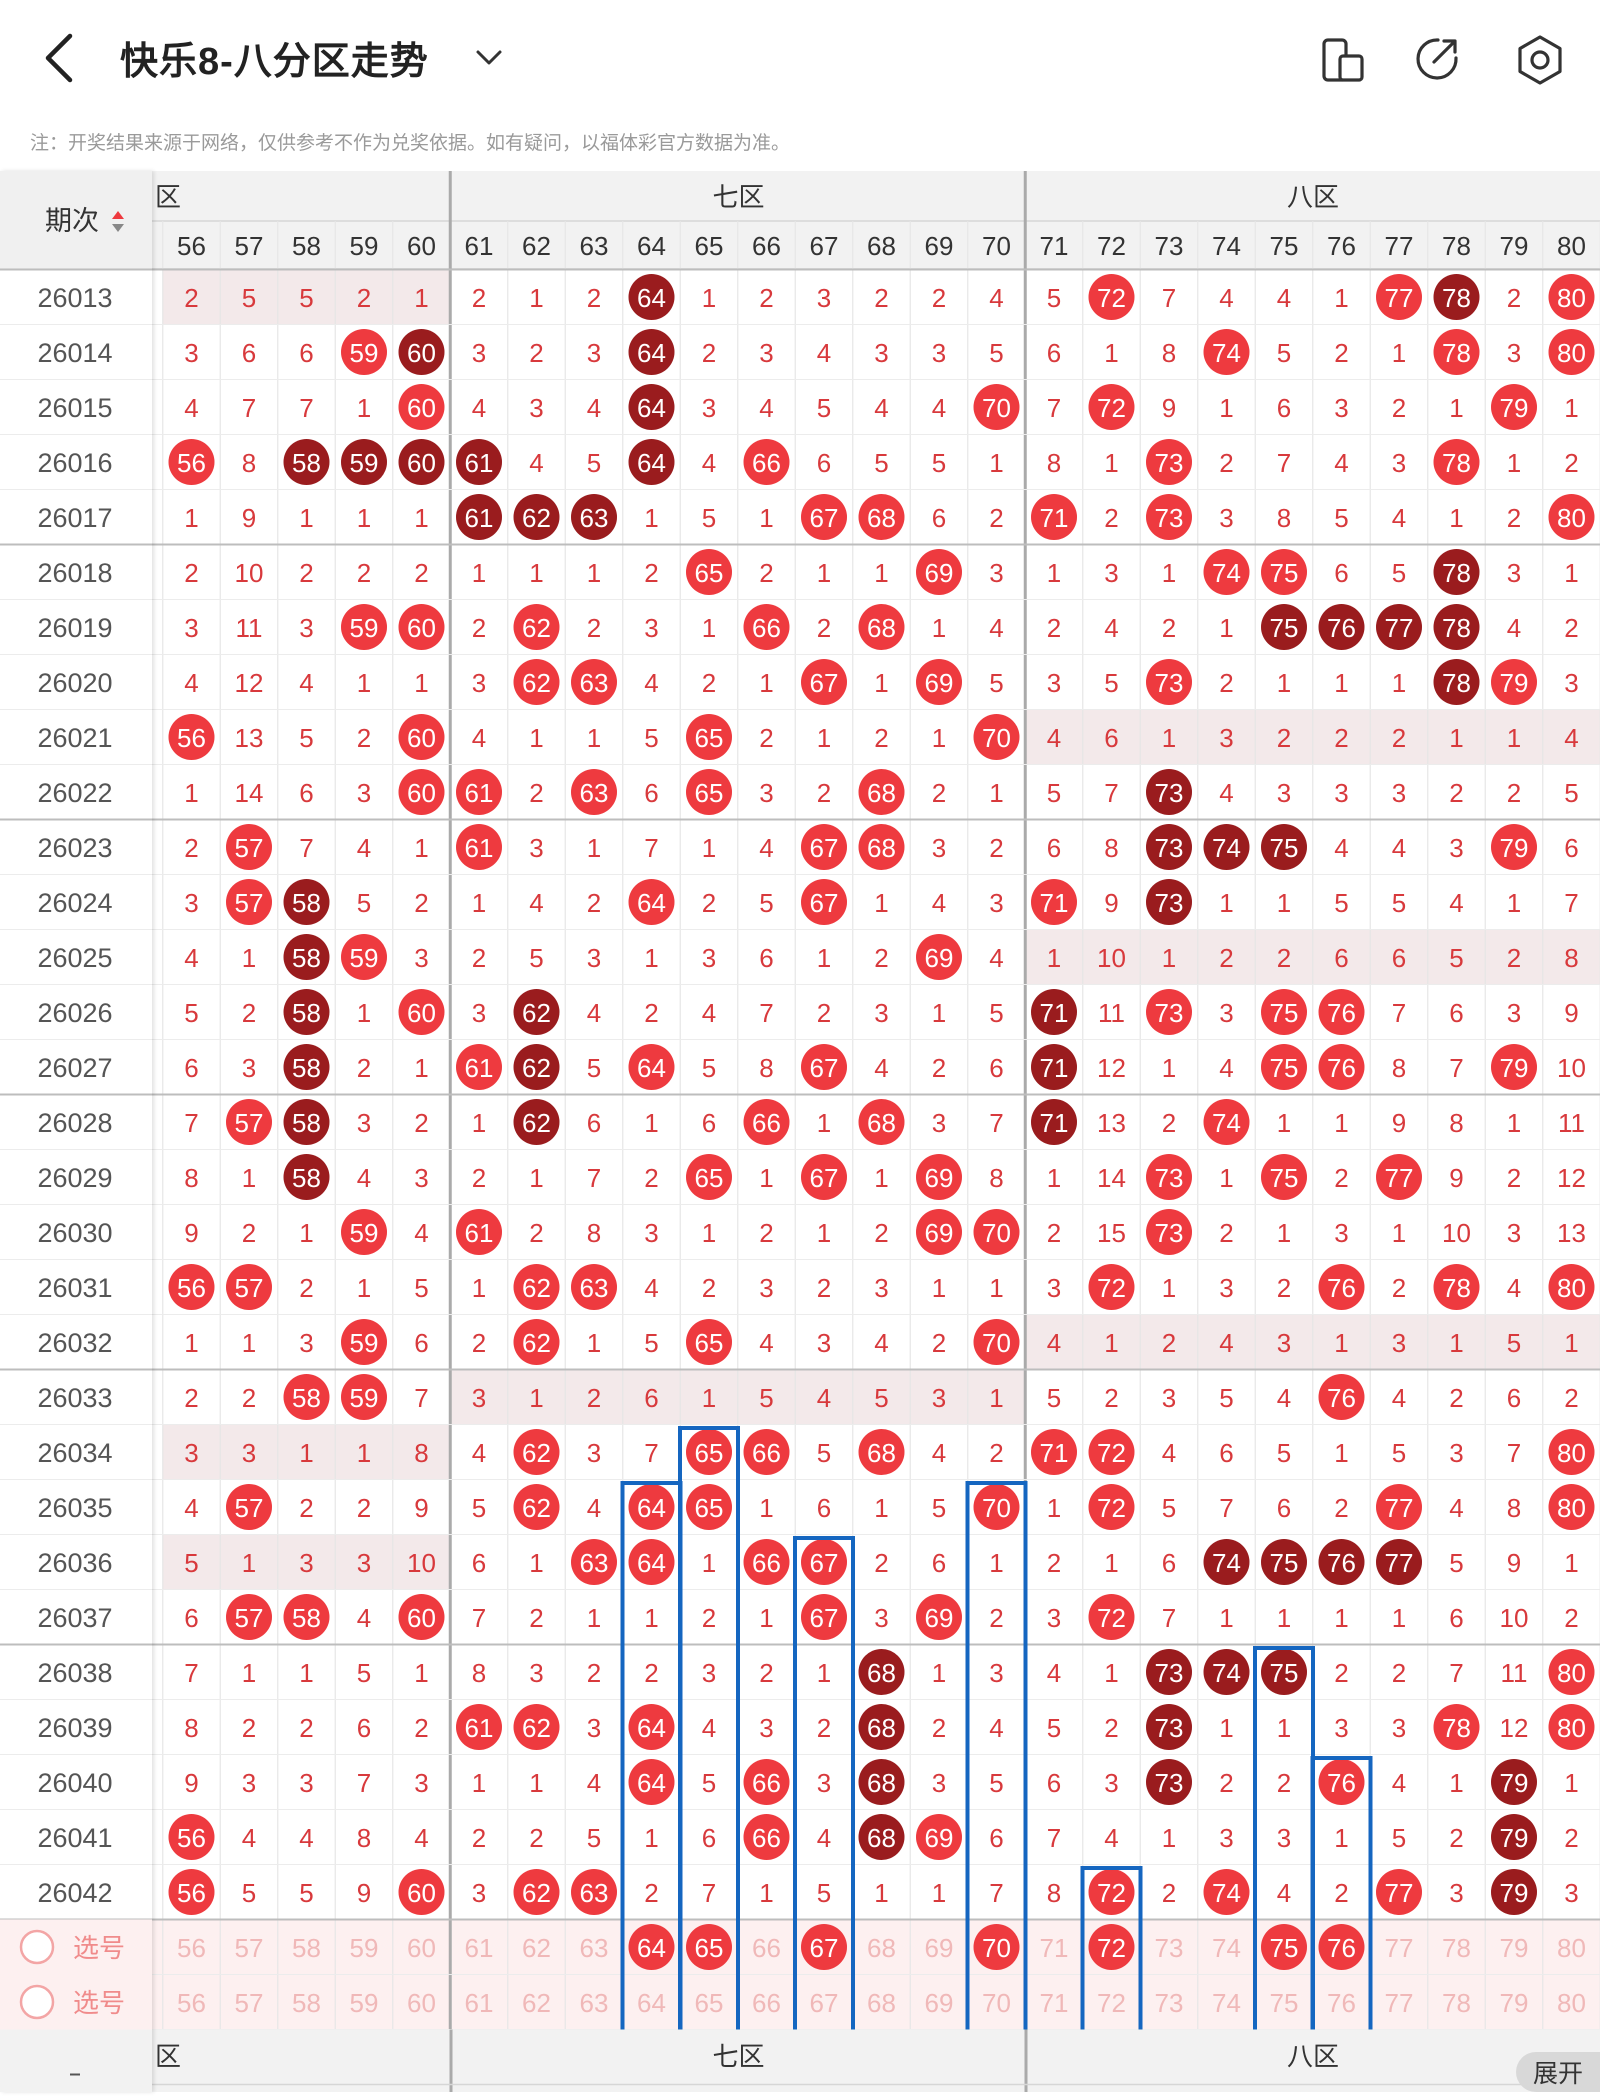 The height and width of the screenshot is (2097, 1600). What do you see at coordinates (74, 848) in the screenshot?
I see `period-number: 26023` at bounding box center [74, 848].